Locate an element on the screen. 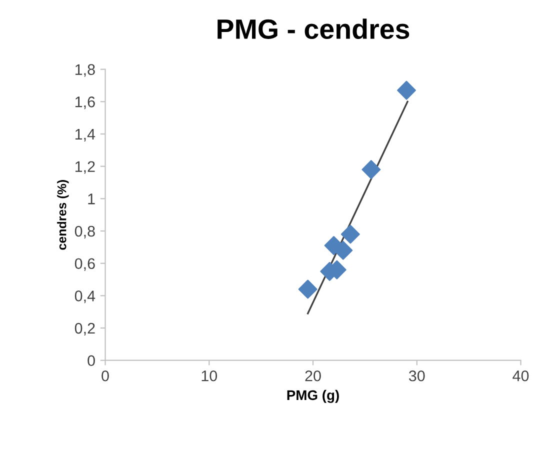 The image size is (554, 462). y-tick-label: 0,6 is located at coordinates (84, 264).